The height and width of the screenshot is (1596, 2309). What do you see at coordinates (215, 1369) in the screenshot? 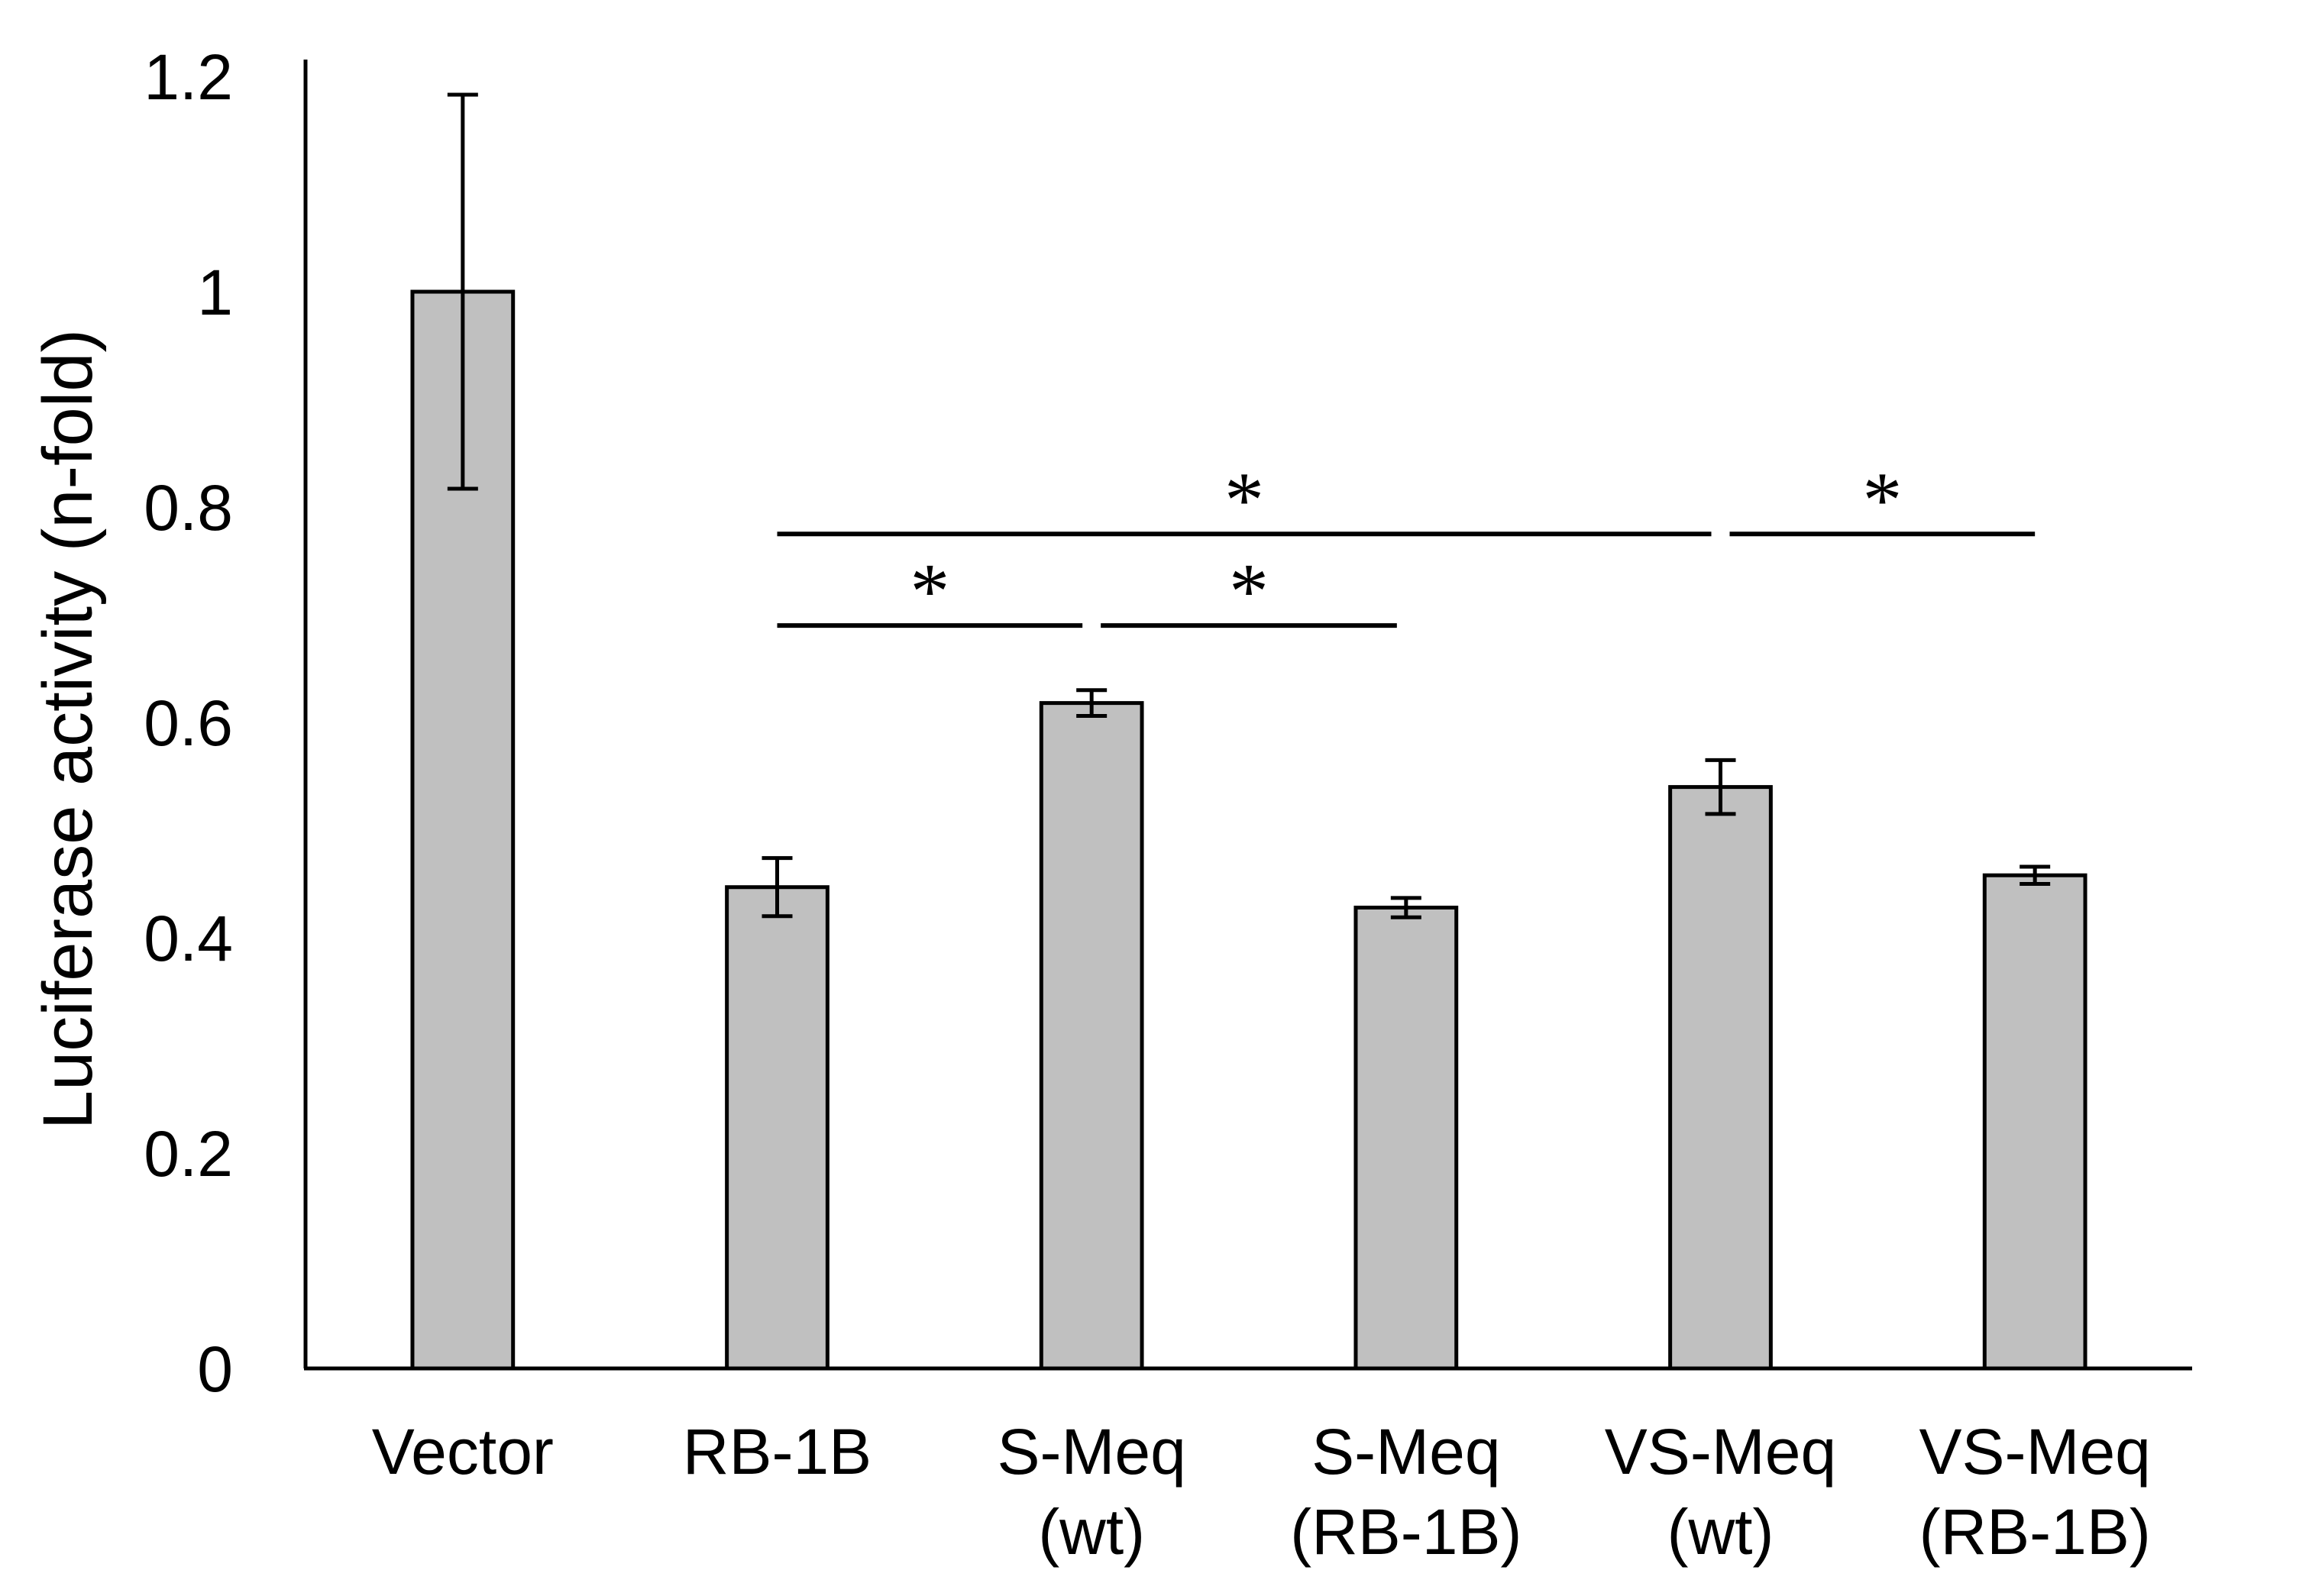
I see `y-tick-label: 0` at bounding box center [215, 1369].